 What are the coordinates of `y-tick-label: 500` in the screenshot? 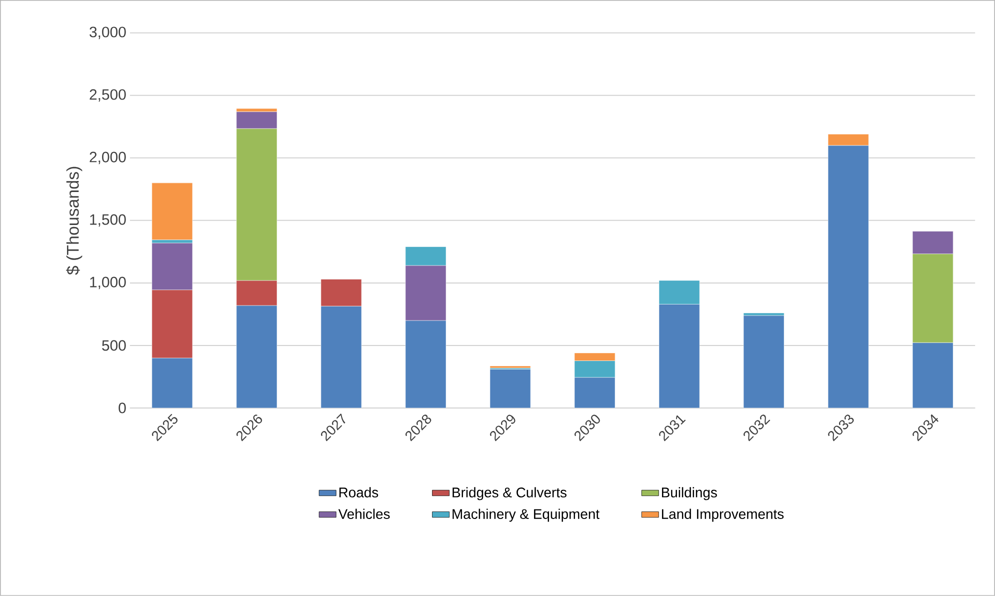 It's located at (114, 345).